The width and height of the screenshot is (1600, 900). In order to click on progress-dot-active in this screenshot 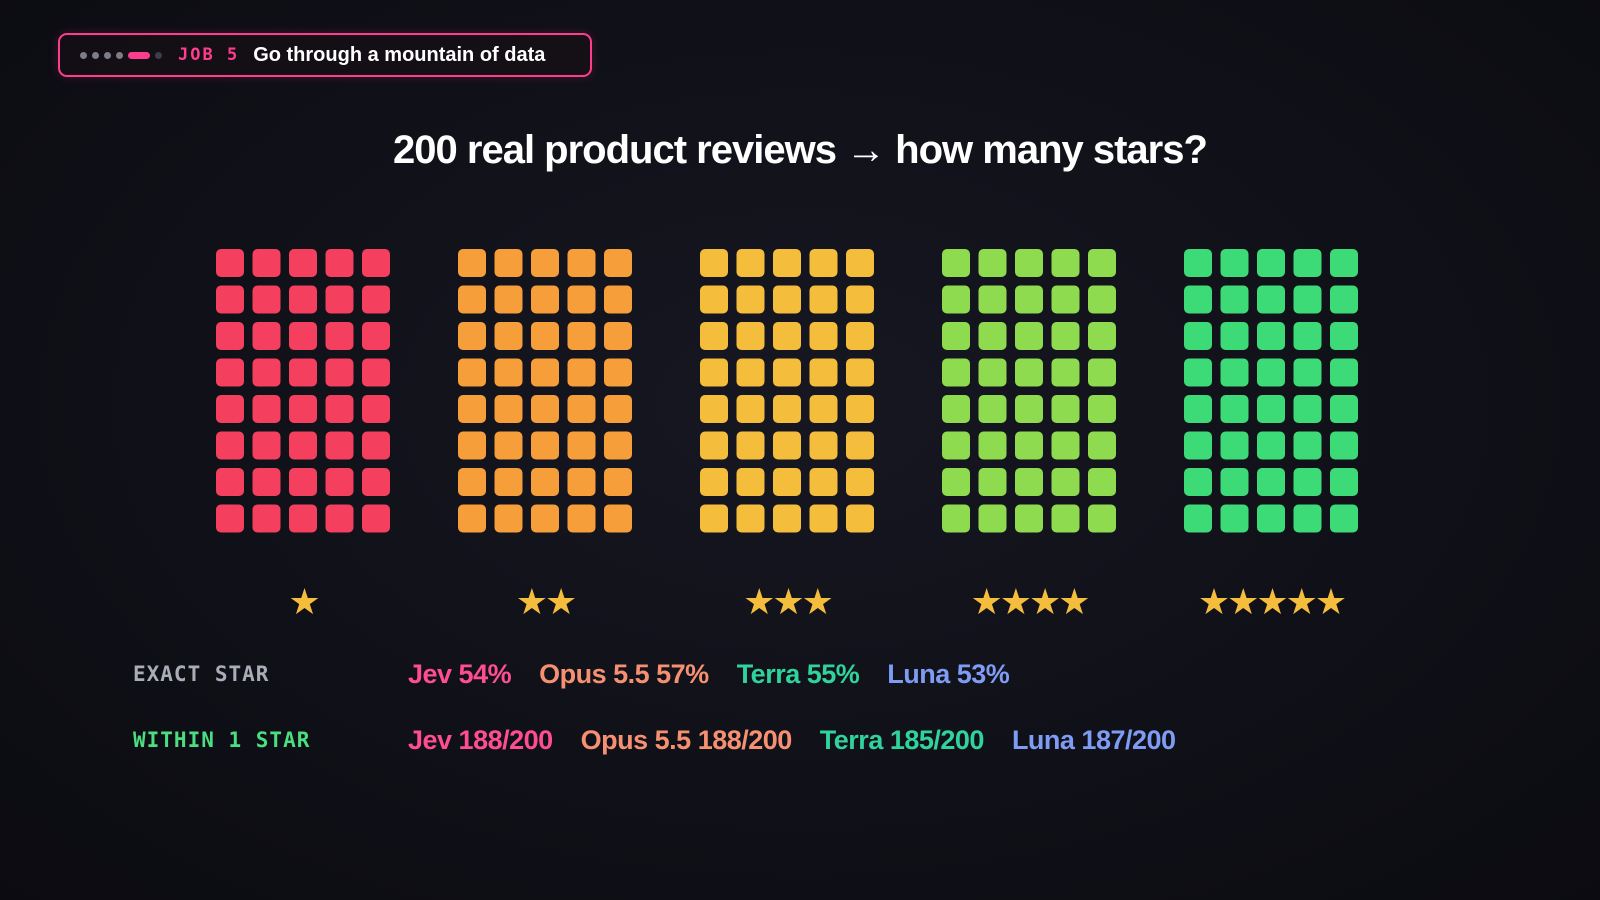, I will do `click(139, 55)`.